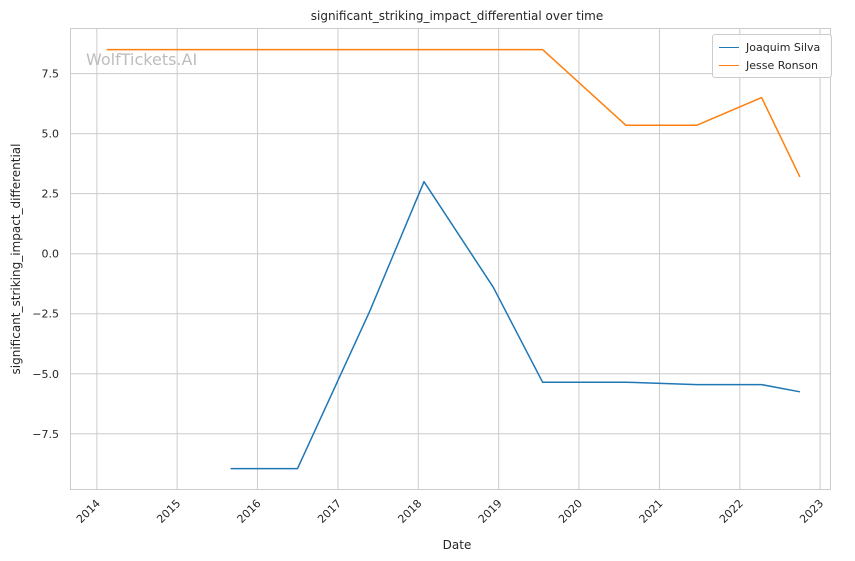 The image size is (855, 561). I want to click on legend-item-joaquim-silva: Joaquim Silva, so click(769, 47).